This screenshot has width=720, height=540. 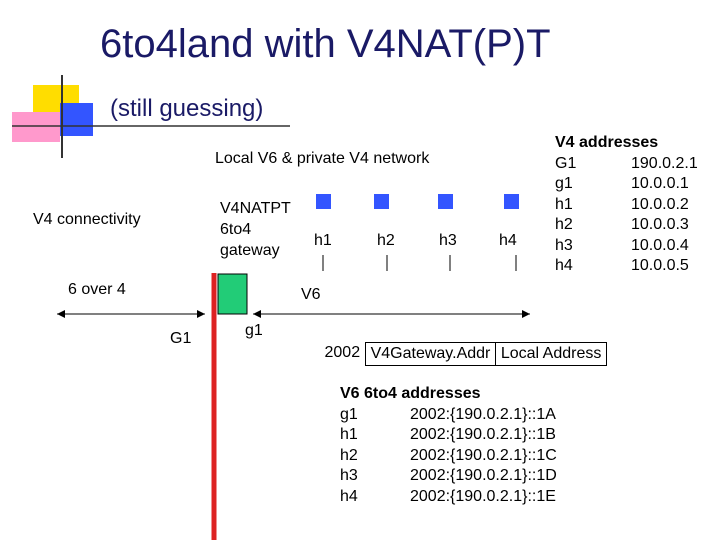 I want to click on format-prefix: 2002, so click(x=342, y=352).